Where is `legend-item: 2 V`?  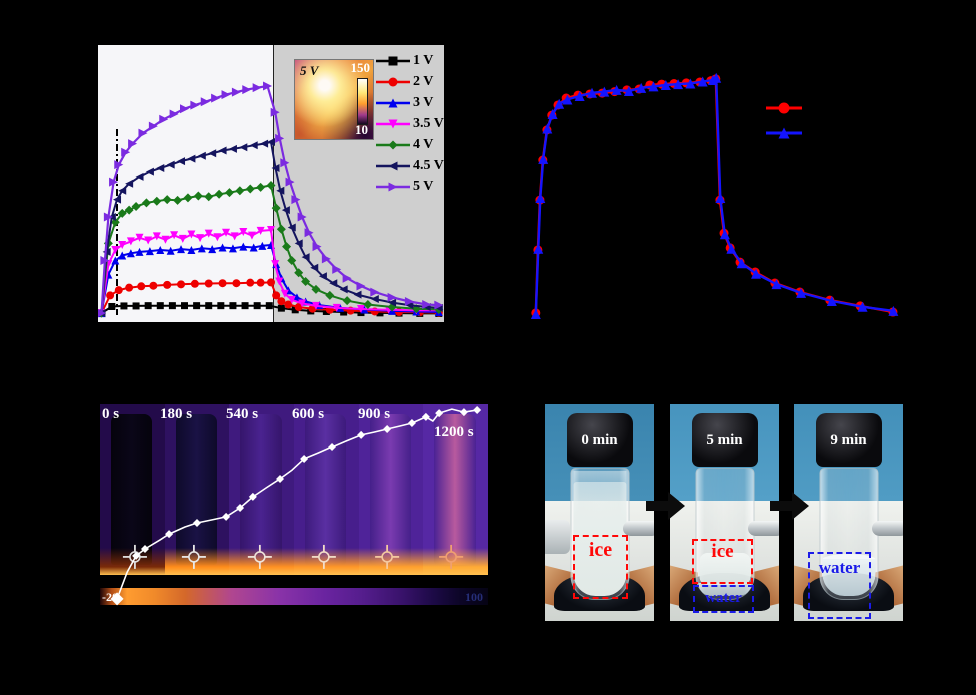 legend-item: 2 V is located at coordinates (409, 81).